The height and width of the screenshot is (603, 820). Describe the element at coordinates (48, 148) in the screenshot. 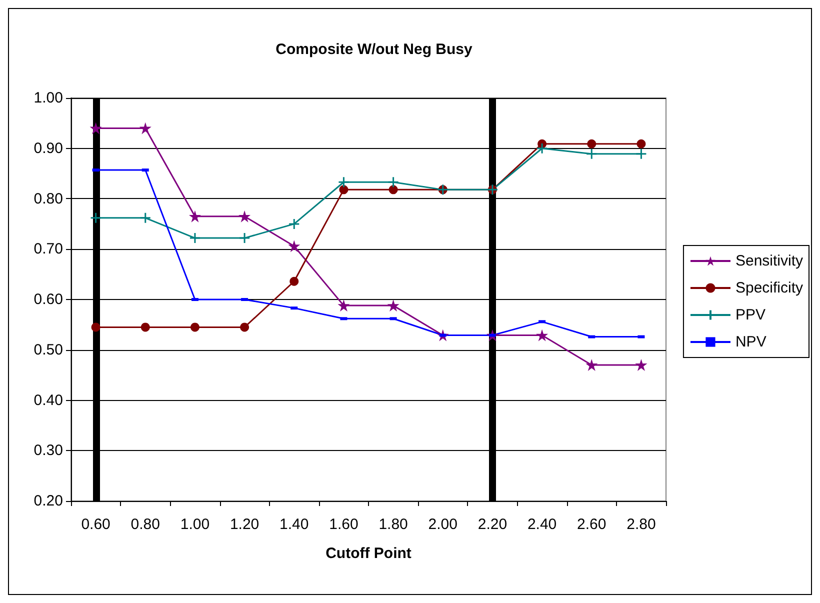

I see `y-tick-label: 0.90` at that location.